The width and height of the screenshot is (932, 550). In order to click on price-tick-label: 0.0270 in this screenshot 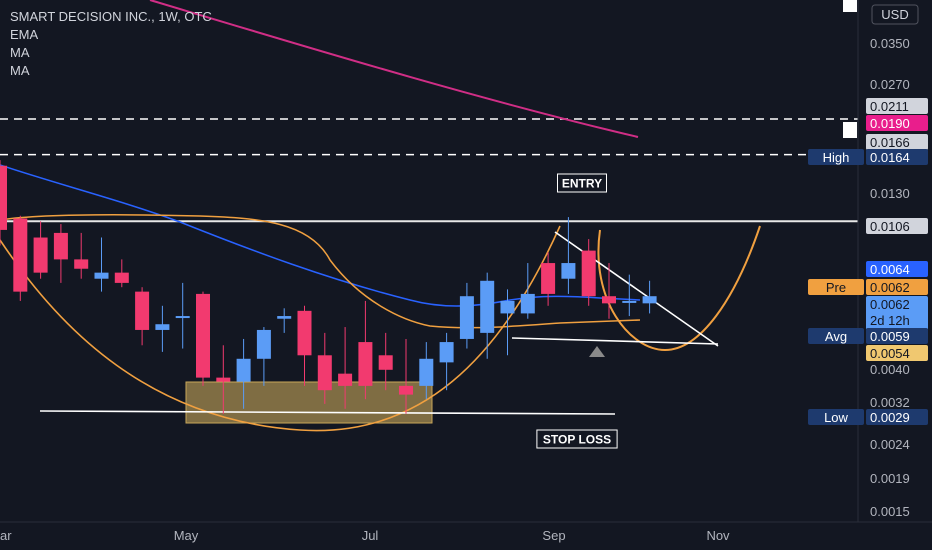, I will do `click(890, 84)`.